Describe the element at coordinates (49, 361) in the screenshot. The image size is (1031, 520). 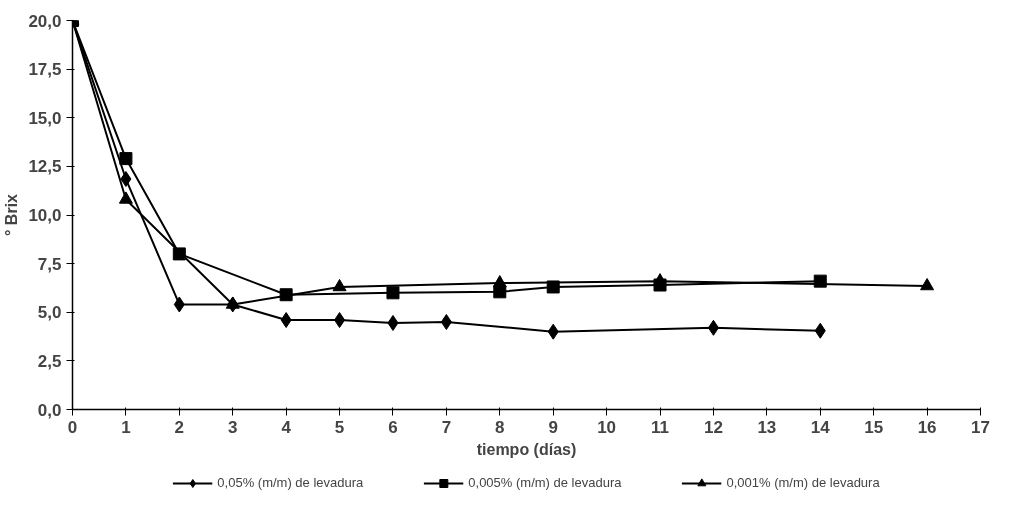
I see `y-tick-label: 2,5` at that location.